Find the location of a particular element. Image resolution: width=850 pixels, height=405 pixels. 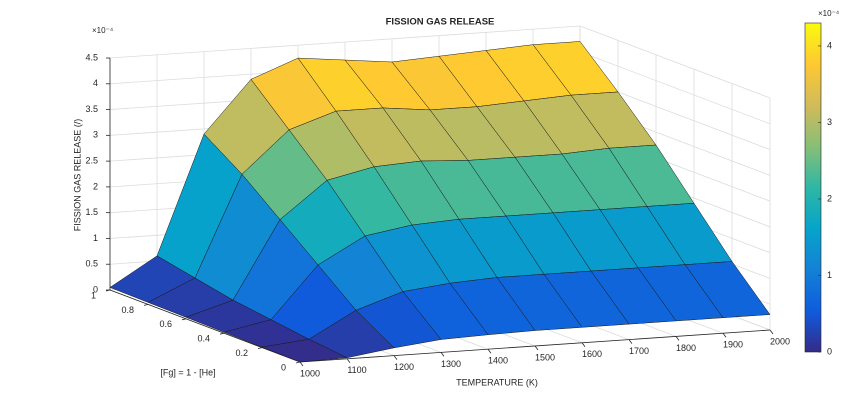

z-exponent: ×10⁻⁴ is located at coordinates (103, 30).